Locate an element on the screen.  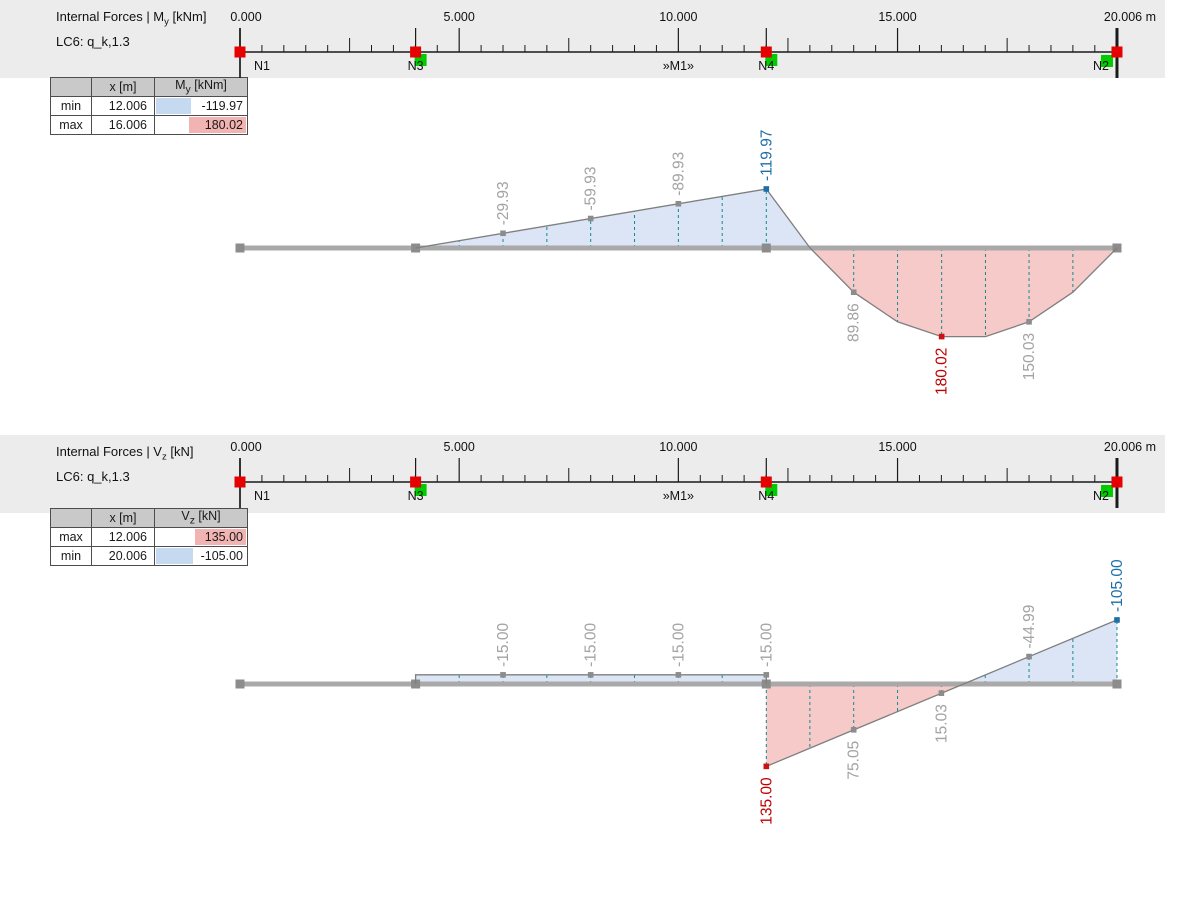
value-label: -44.99 is located at coordinates (1029, 627).